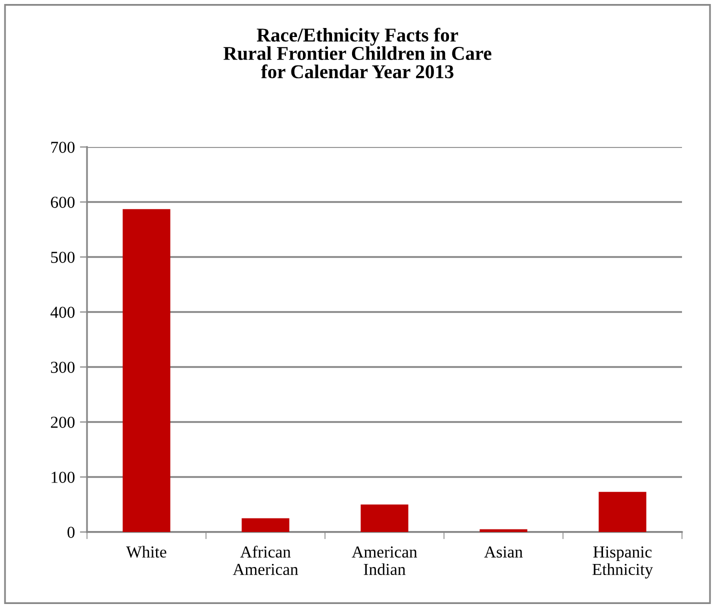  Describe the element at coordinates (265, 561) in the screenshot. I see `x-tick-label: African American` at that location.